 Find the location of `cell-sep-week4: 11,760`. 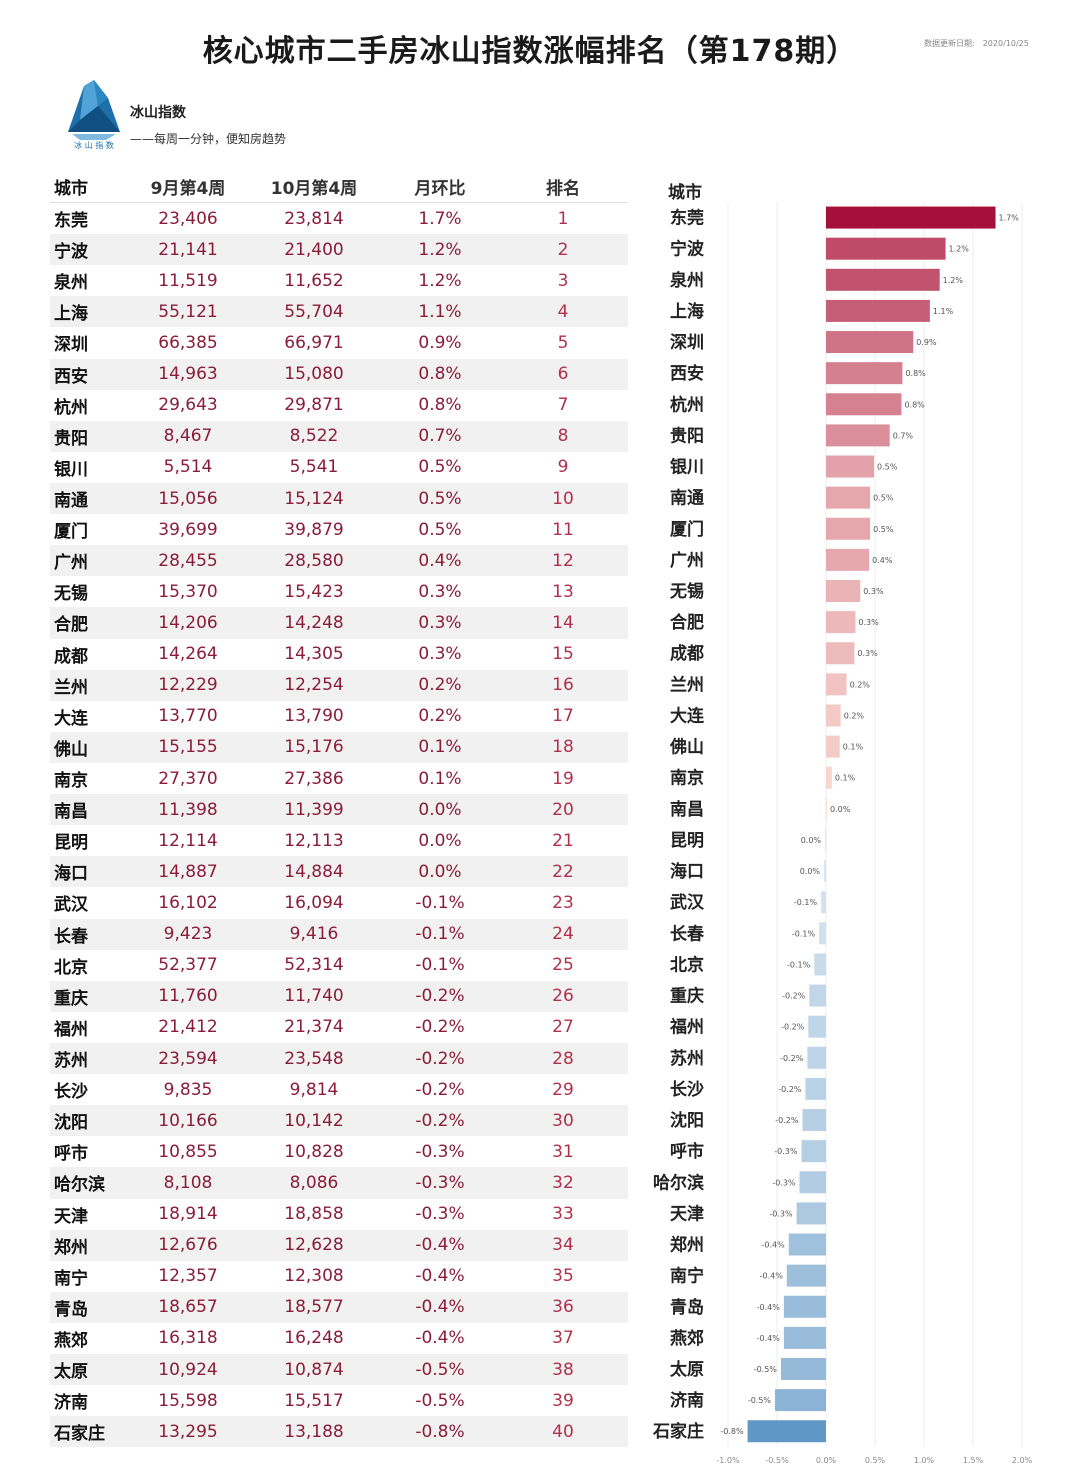

cell-sep-week4: 11,760 is located at coordinates (188, 996).